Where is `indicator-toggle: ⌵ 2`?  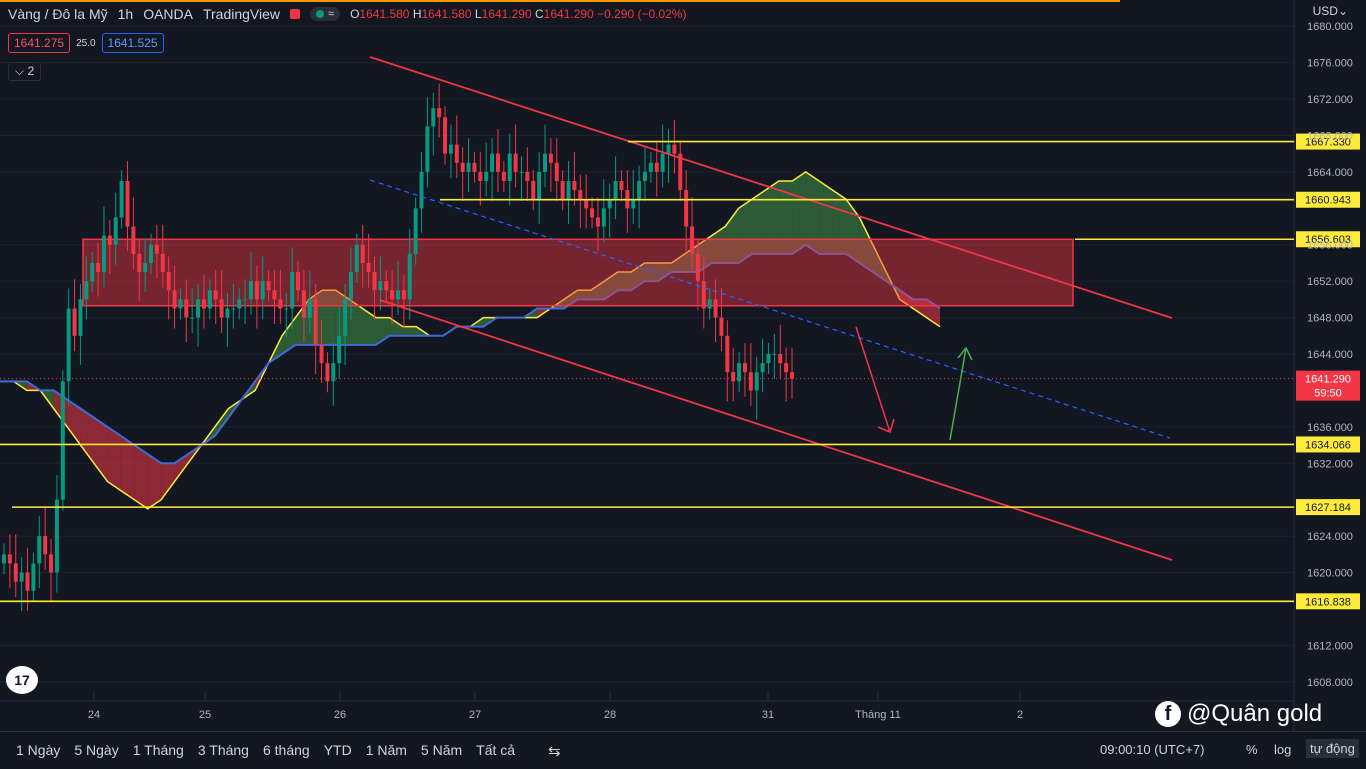
indicator-toggle: ⌵ 2 is located at coordinates (25, 71).